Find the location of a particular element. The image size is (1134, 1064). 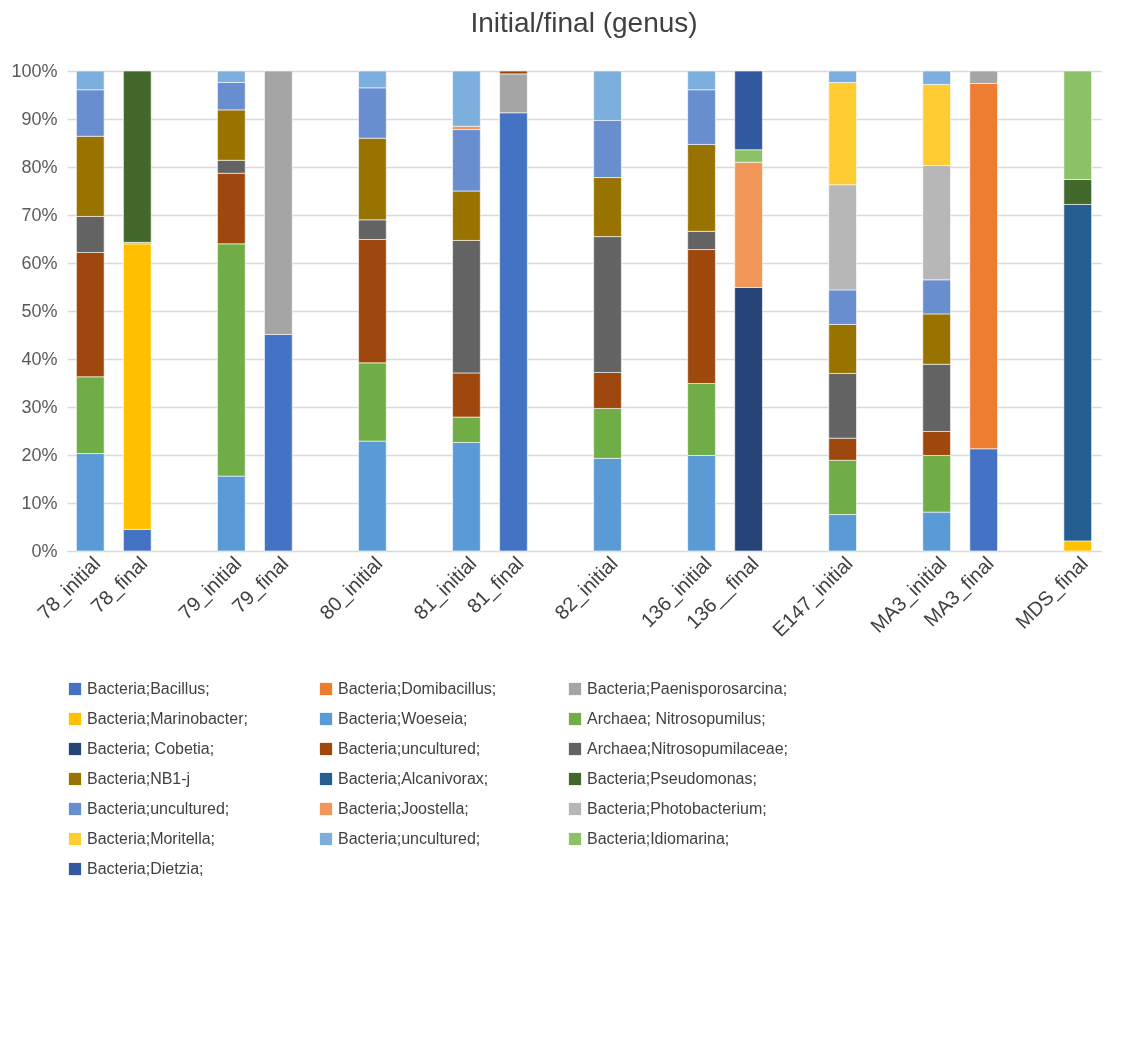

y-tick-label: 10% is located at coordinates (39, 502).